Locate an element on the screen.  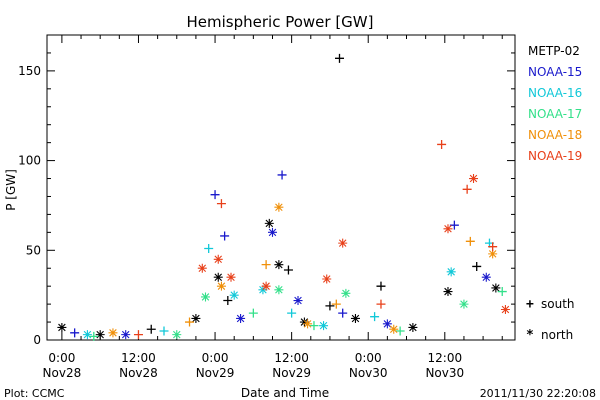
legend-entry: NOAA-15 is located at coordinates (555, 72).